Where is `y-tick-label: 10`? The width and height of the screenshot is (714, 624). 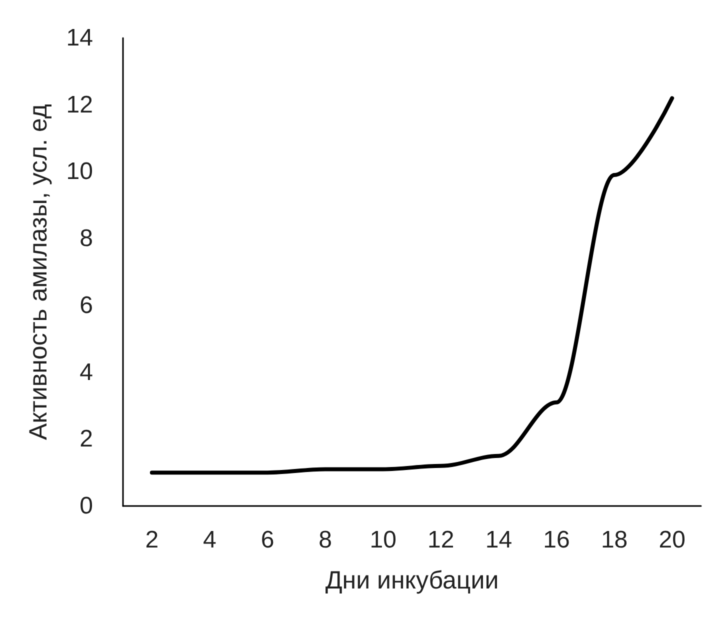
y-tick-label: 10 is located at coordinates (79, 172).